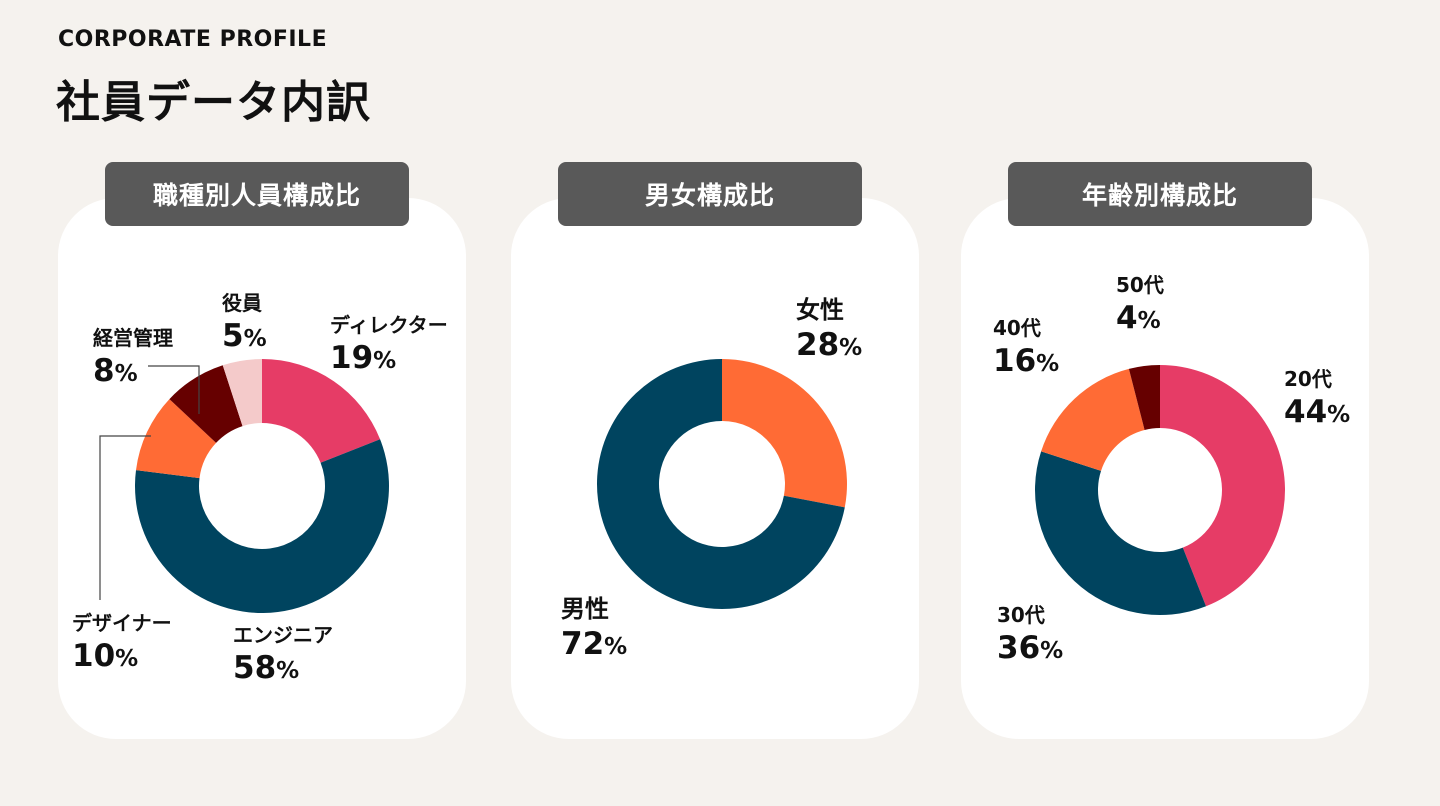 This screenshot has width=1440, height=806. Describe the element at coordinates (1317, 412) in the screenshot. I see `slice-value: 44%` at that location.